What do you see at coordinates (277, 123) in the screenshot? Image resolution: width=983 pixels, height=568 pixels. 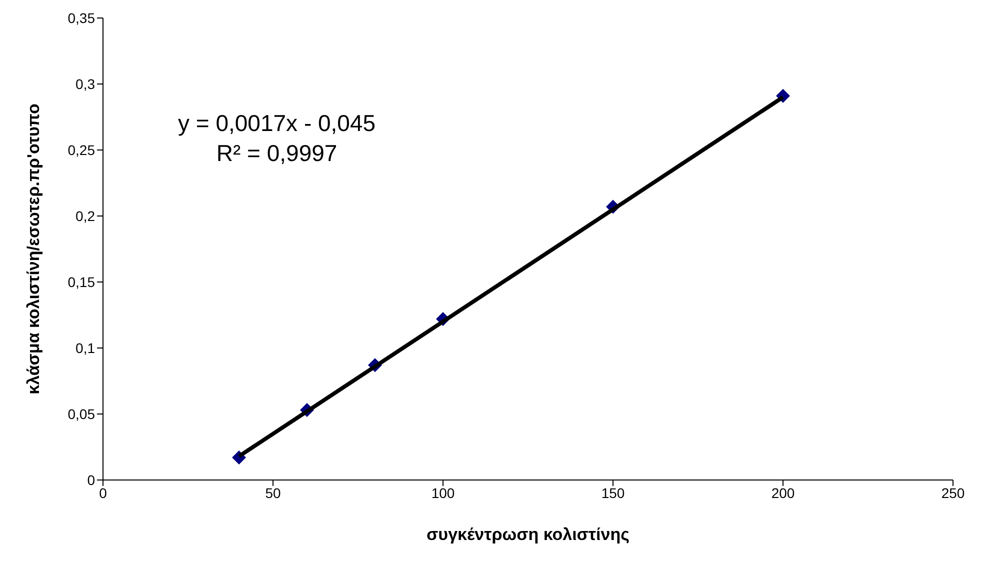 I see `annotation: y = 0,0017x - 0,045` at bounding box center [277, 123].